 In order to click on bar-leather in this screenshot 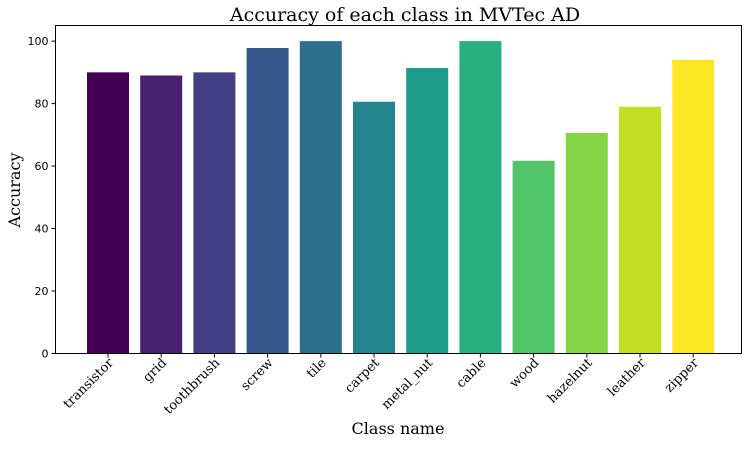, I will do `click(640, 230)`.